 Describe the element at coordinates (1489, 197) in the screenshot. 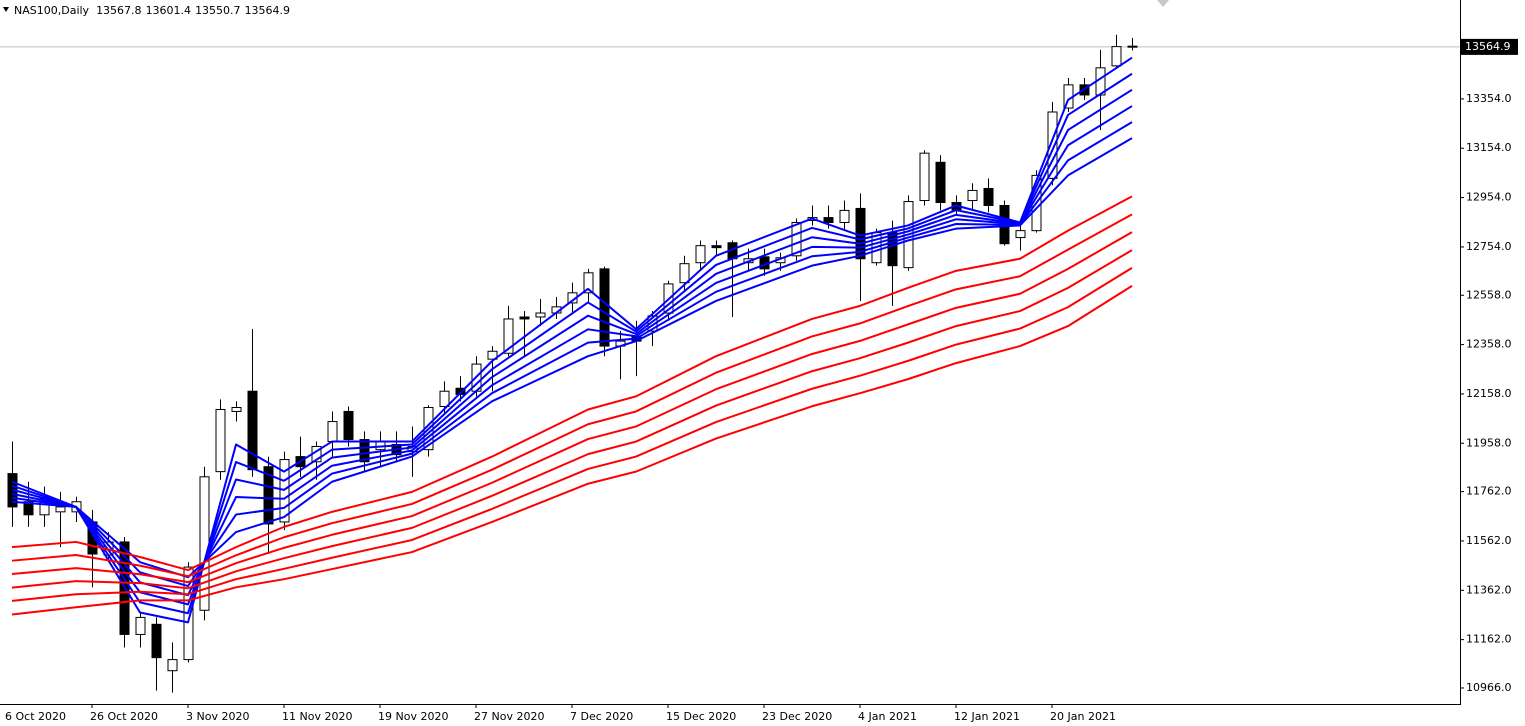

I see `y-tick-label: 12954.0` at that location.